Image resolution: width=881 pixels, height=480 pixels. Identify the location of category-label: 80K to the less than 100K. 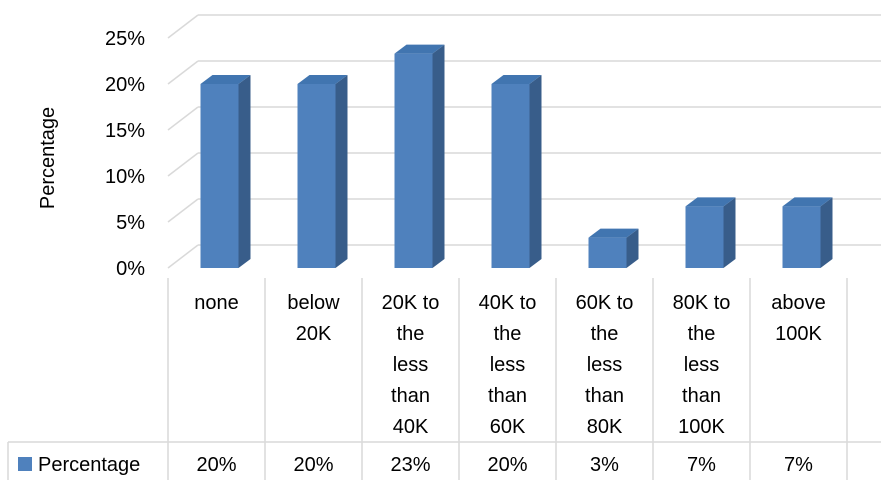
(702, 365).